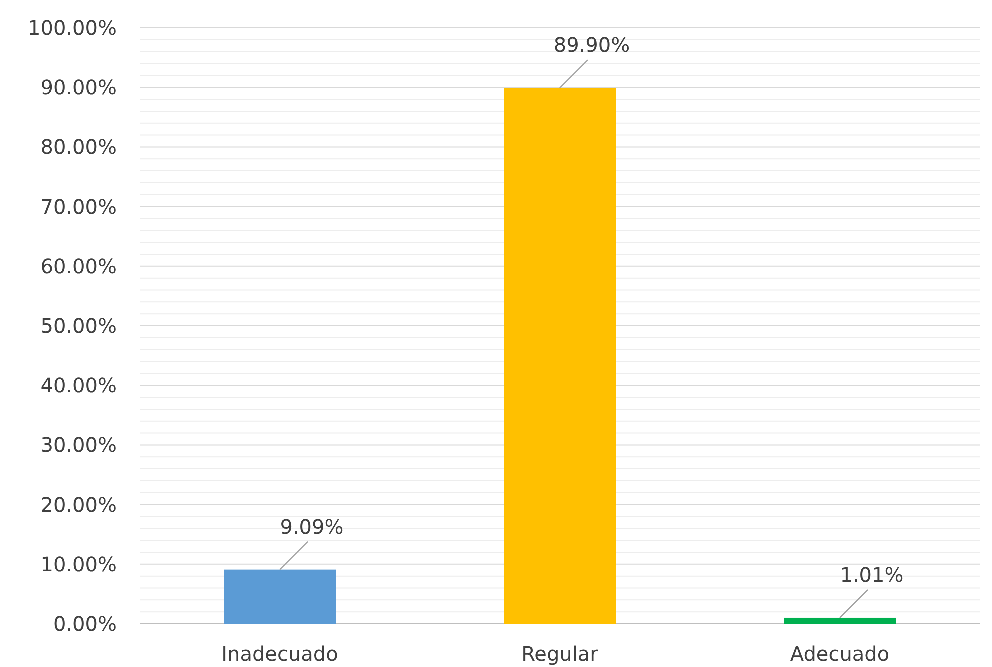  What do you see at coordinates (280, 654) in the screenshot?
I see `x-tick-label: Inadecuado` at bounding box center [280, 654].